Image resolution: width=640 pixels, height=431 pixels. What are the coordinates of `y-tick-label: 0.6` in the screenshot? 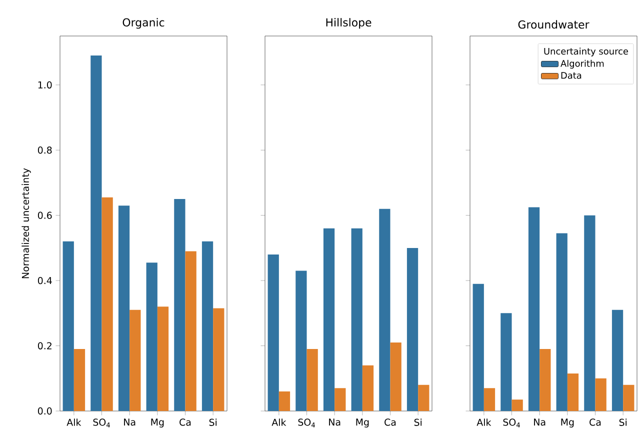 It's located at (45, 215).